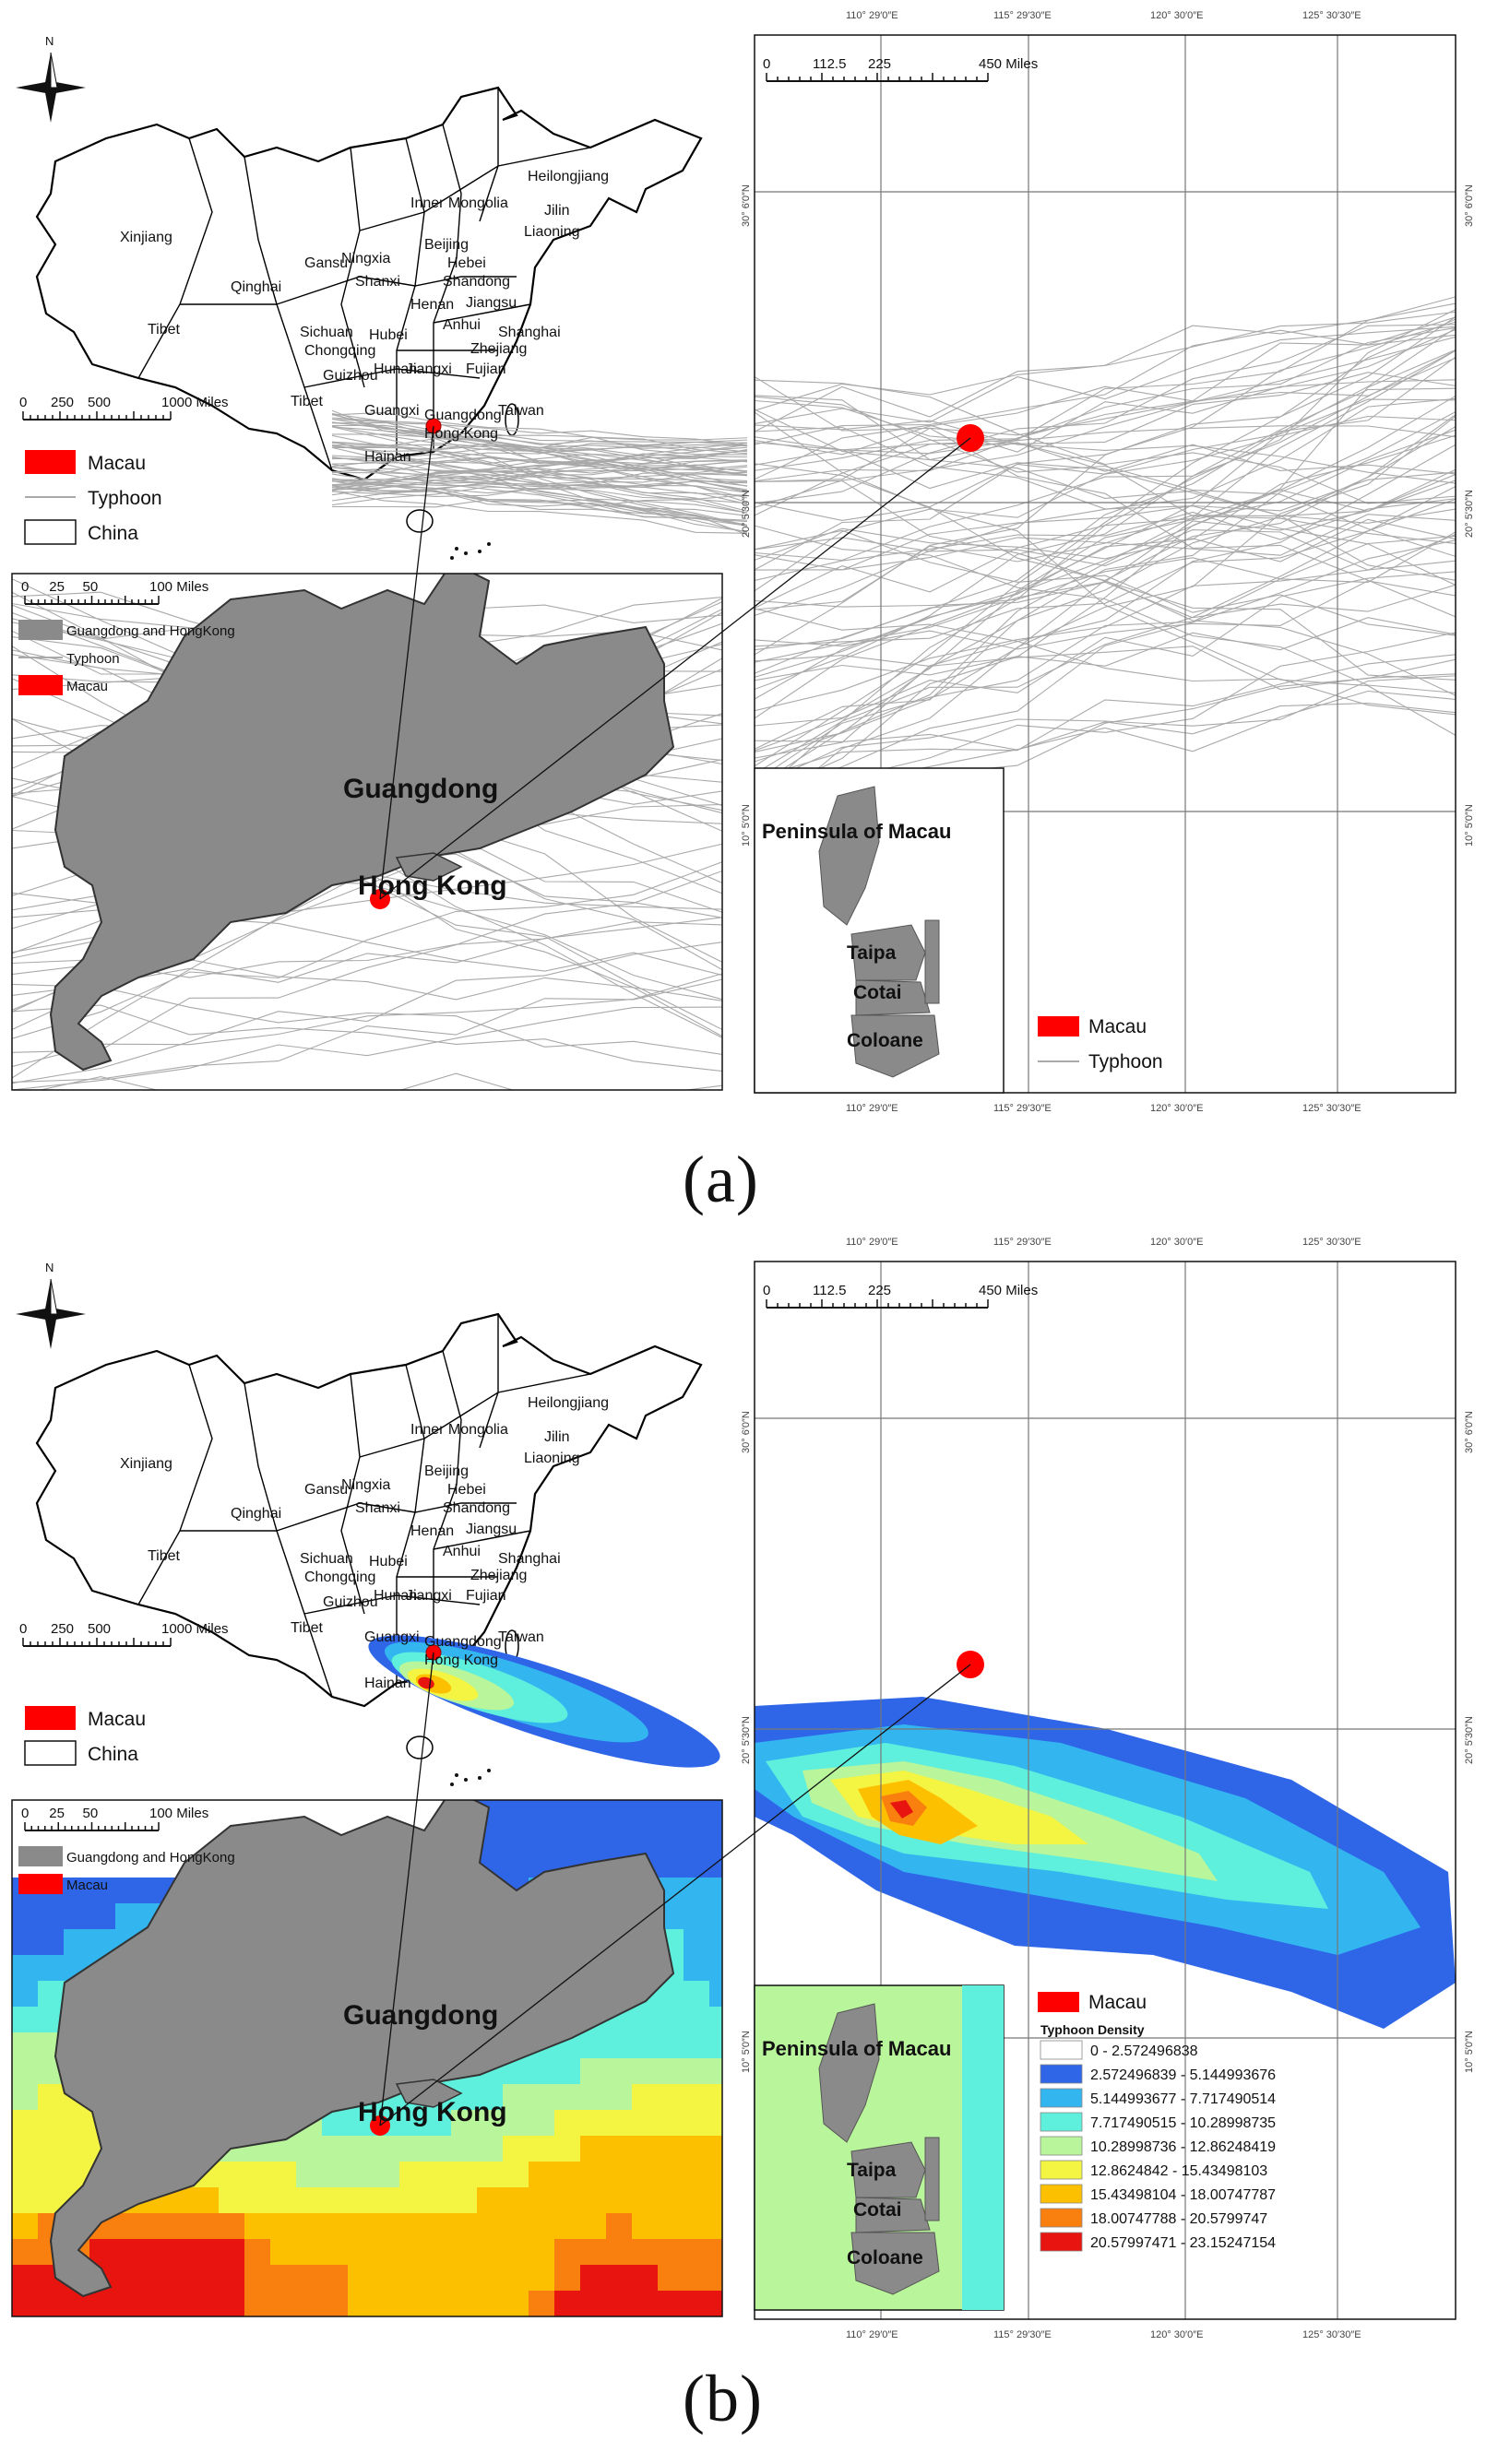 This screenshot has height=2464, width=1498. What do you see at coordinates (552, 1459) in the screenshot?
I see `region-label: Liaoning` at bounding box center [552, 1459].